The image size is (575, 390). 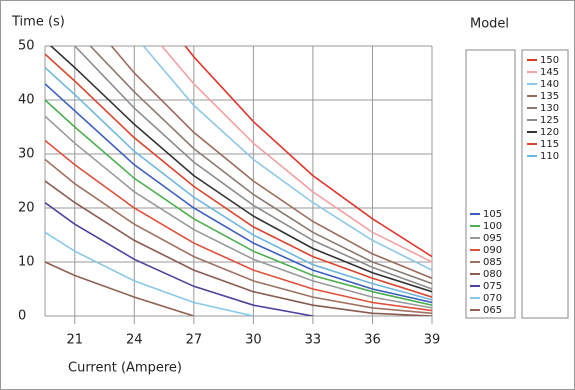 What do you see at coordinates (549, 156) in the screenshot?
I see `legend-label: 110` at bounding box center [549, 156].